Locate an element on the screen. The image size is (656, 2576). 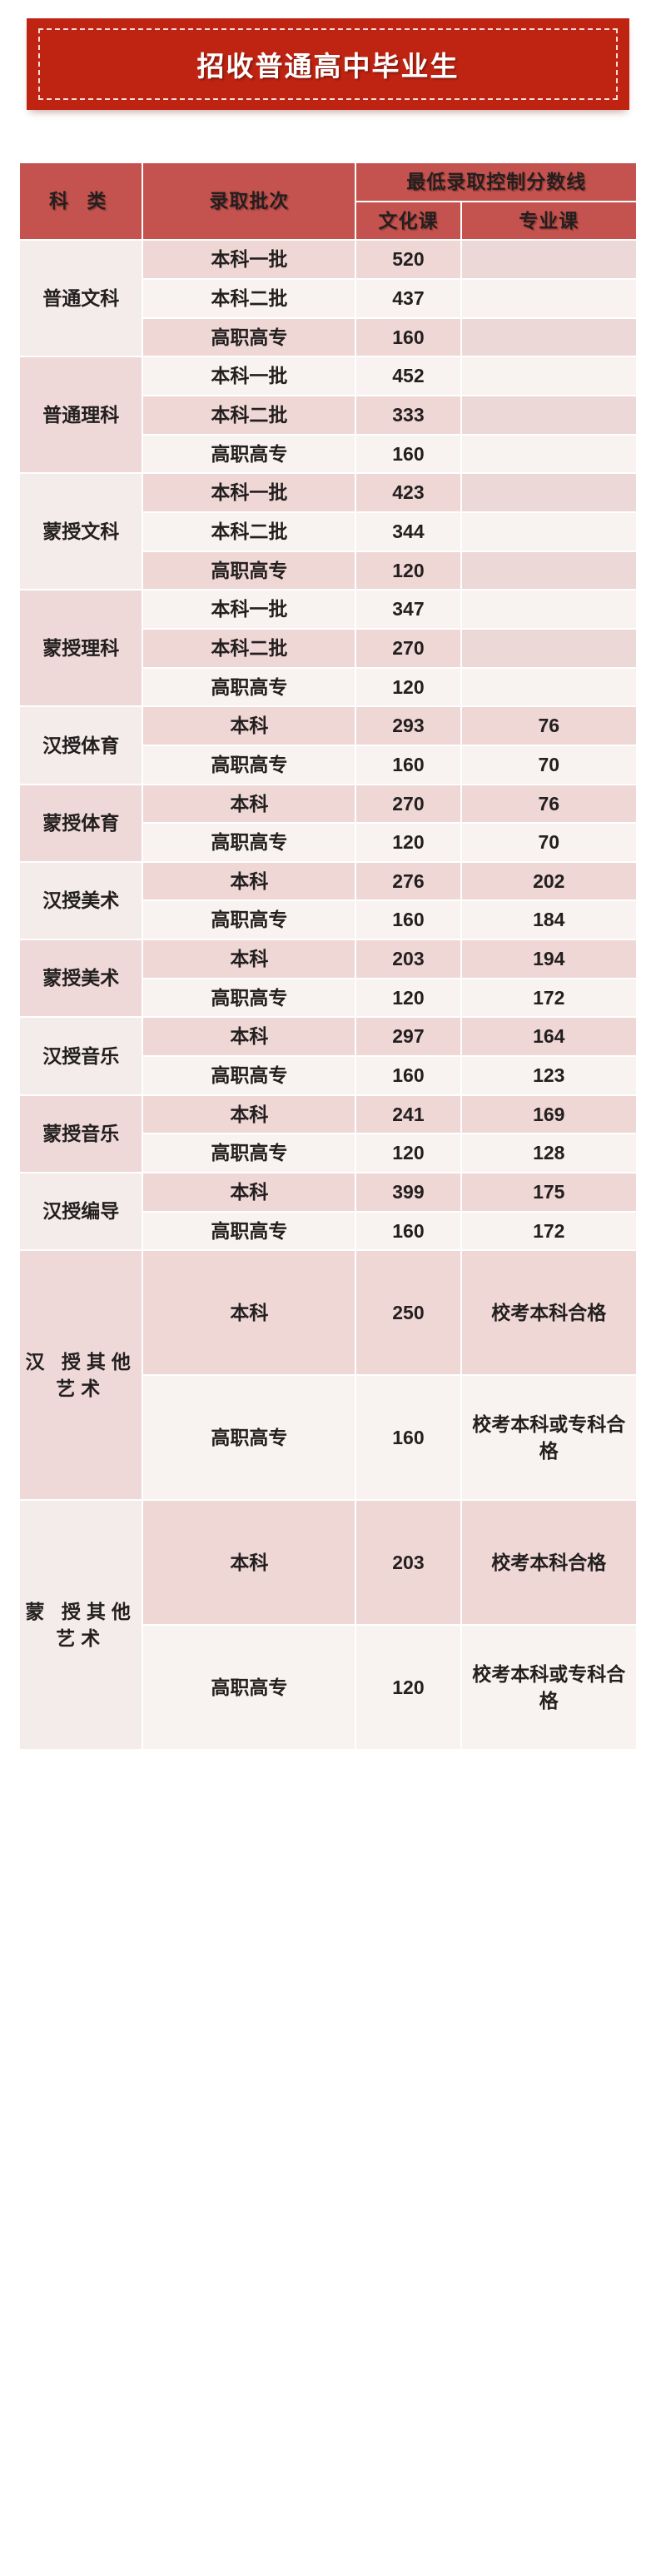
table-header: 科 类 录取批次 最低录取控制分数线 文化课 专业课 is located at coordinates (327, 202).